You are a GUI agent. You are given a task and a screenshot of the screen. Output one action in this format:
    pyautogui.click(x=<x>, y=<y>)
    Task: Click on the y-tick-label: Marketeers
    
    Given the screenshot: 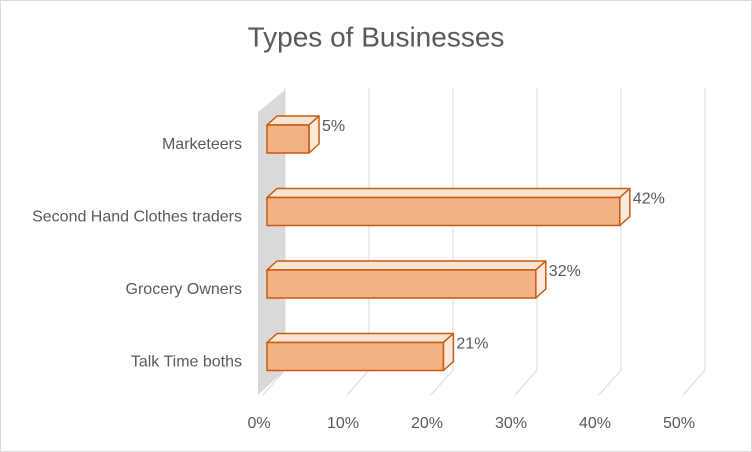 What is the action you would take?
    pyautogui.click(x=202, y=144)
    